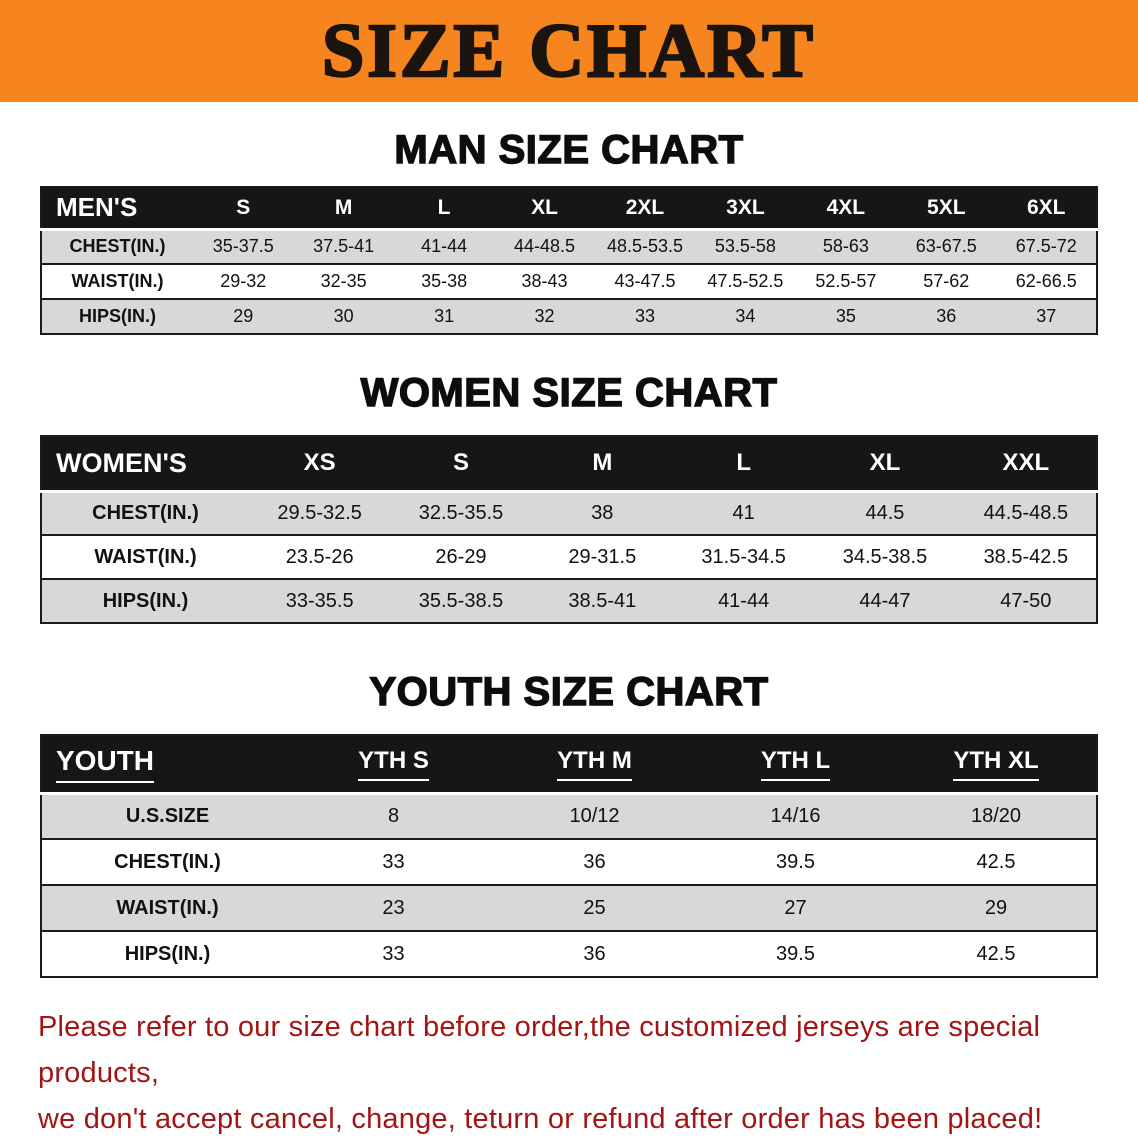  I want to click on header-label-text: YOUTH, so click(105, 764).